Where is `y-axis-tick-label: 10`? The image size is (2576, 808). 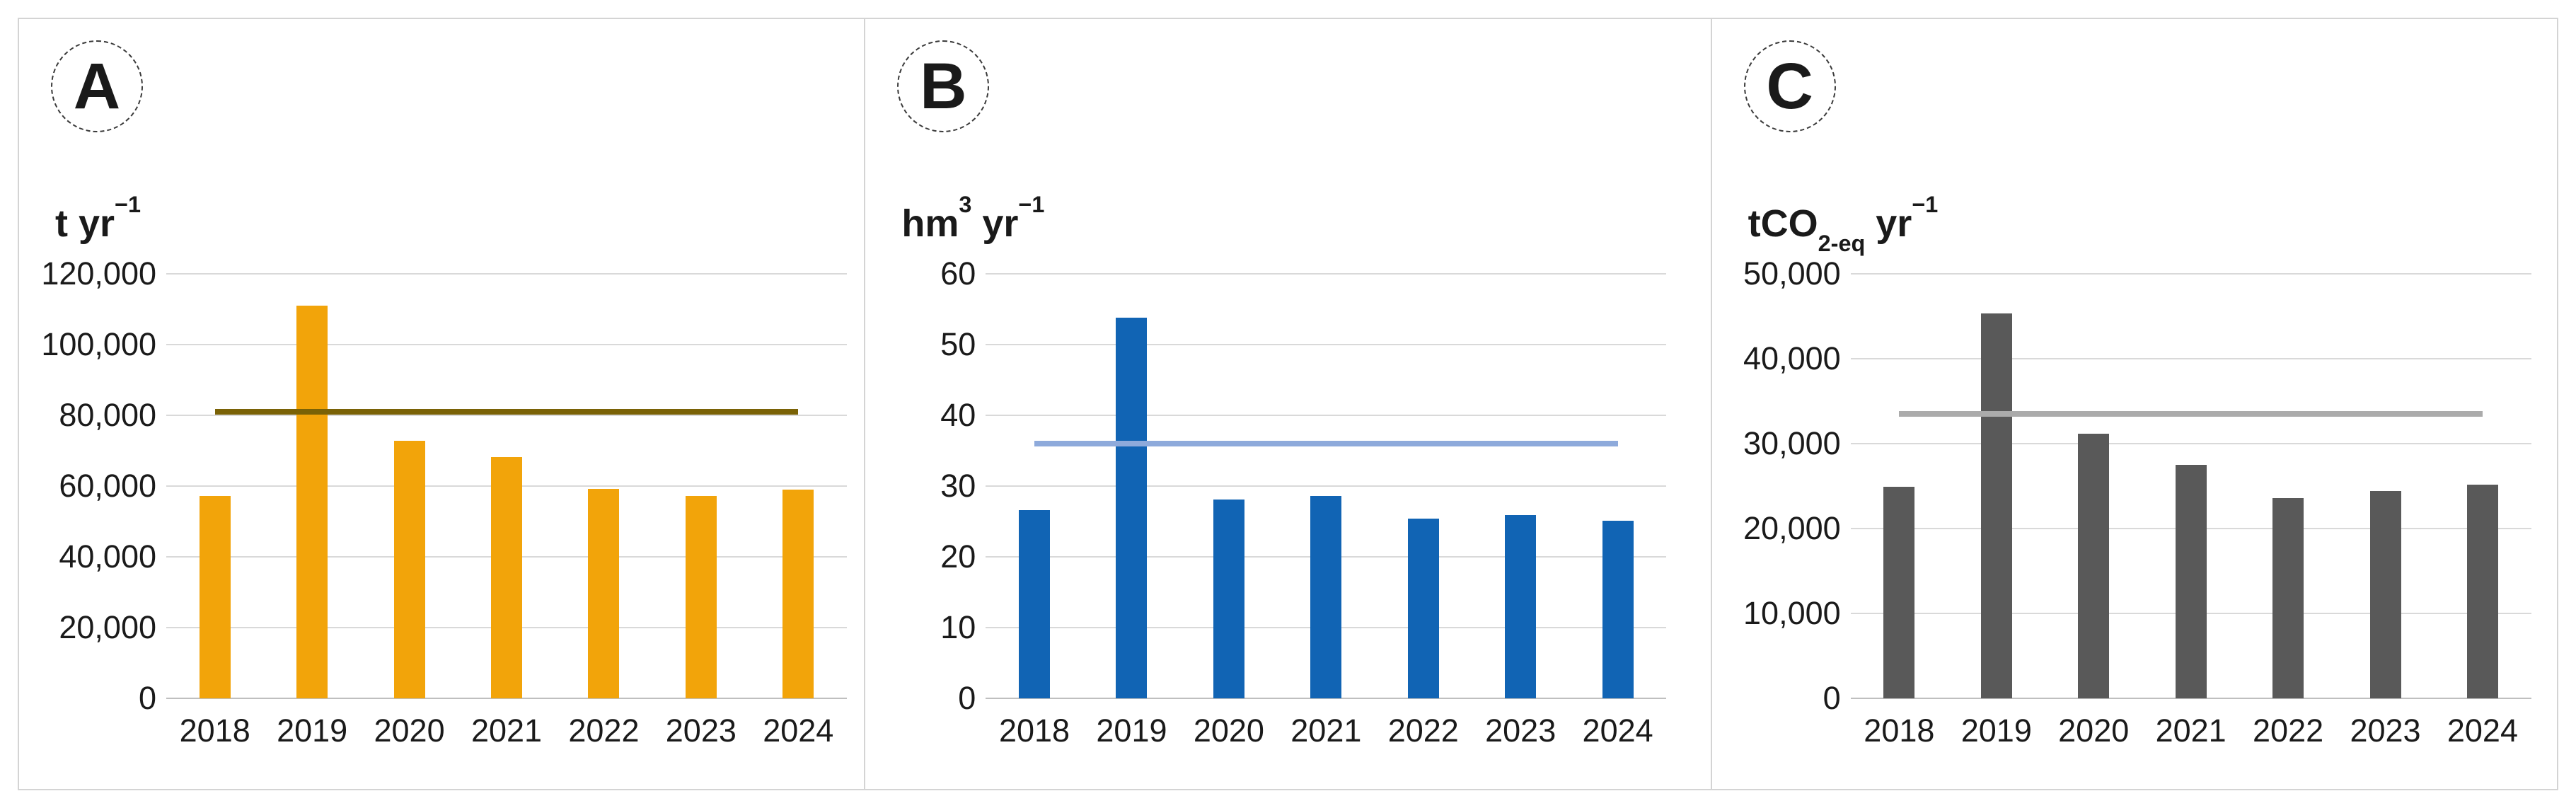
y-axis-tick-label: 10 is located at coordinates (958, 627).